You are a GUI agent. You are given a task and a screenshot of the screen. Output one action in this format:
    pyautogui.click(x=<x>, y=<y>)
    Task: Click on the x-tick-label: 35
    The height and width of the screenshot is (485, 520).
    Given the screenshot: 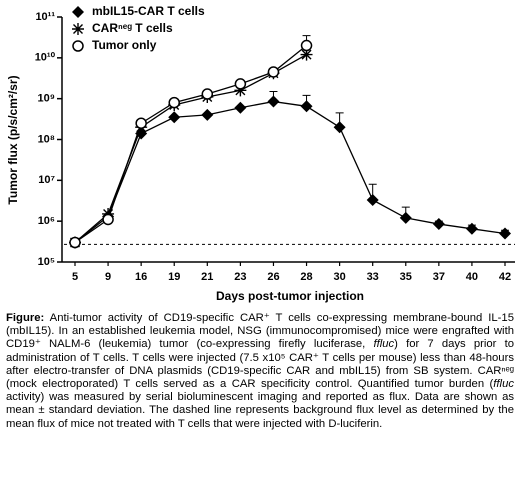 What is the action you would take?
    pyautogui.click(x=406, y=277)
    